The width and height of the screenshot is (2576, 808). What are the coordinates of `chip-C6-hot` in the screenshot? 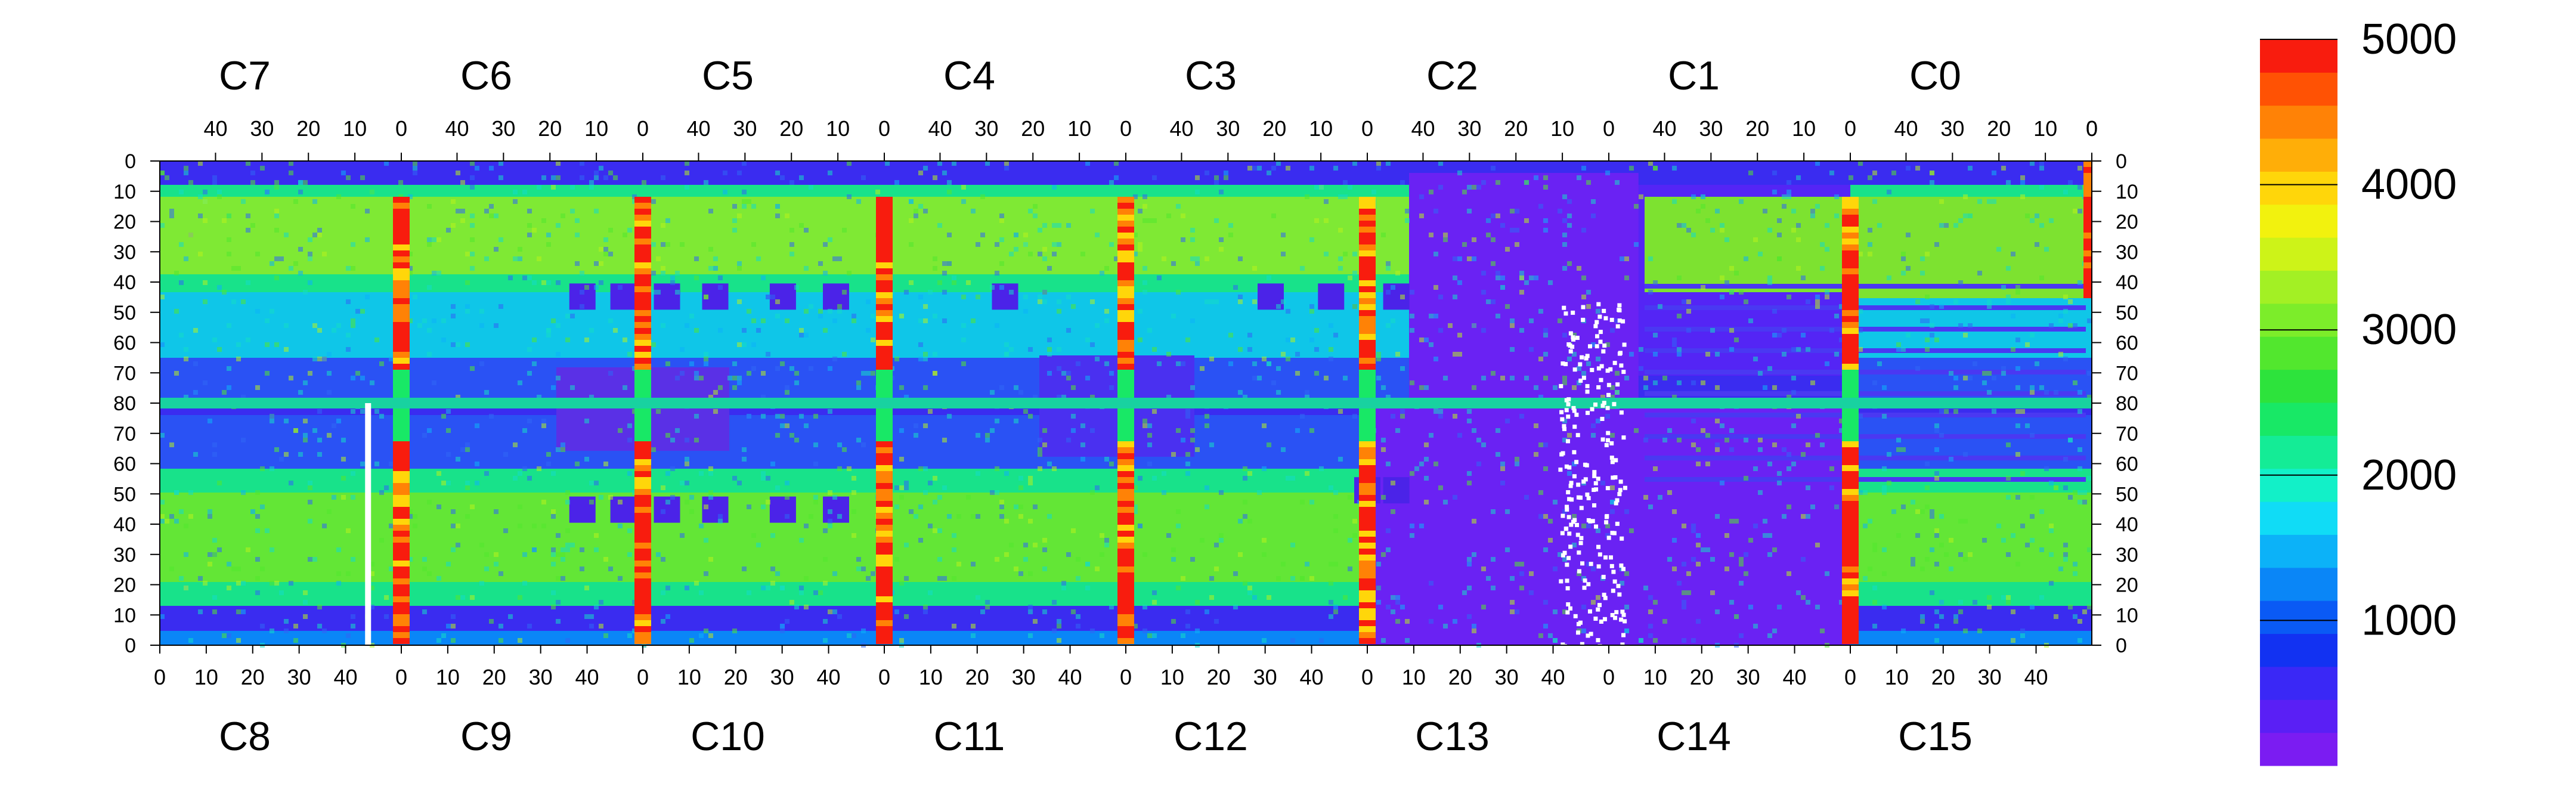 It's located at (522, 235).